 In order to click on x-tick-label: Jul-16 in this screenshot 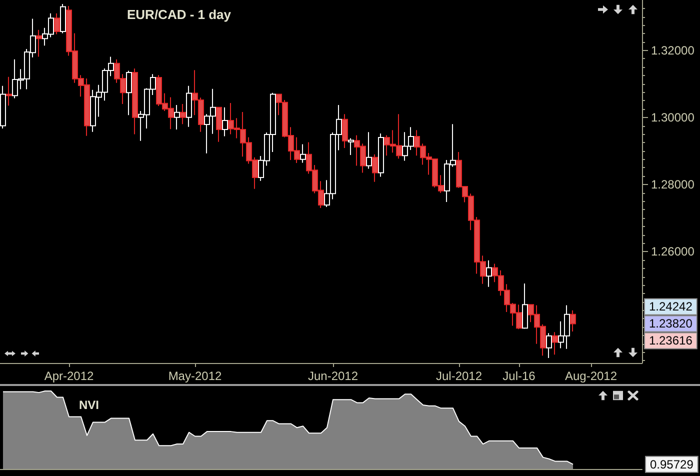, I will do `click(519, 376)`.